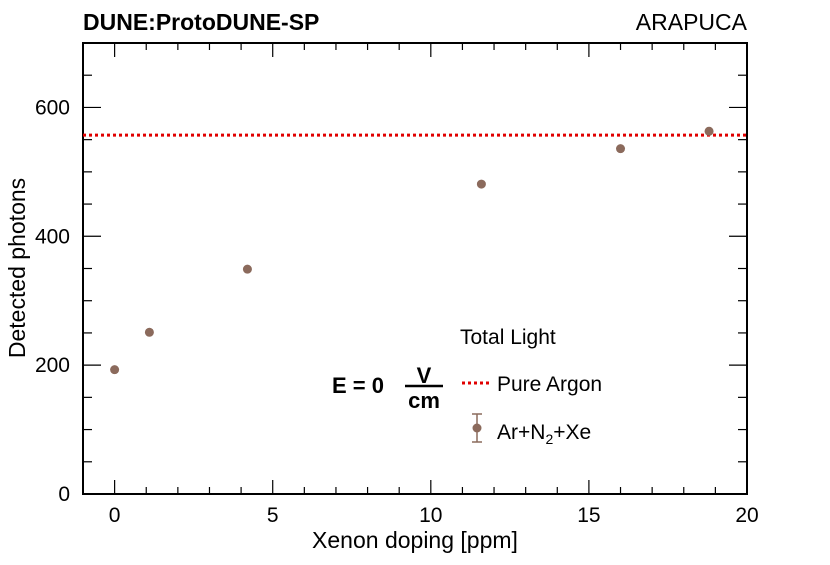 The height and width of the screenshot is (565, 830). I want to click on x-tick-label: 20, so click(746, 515).